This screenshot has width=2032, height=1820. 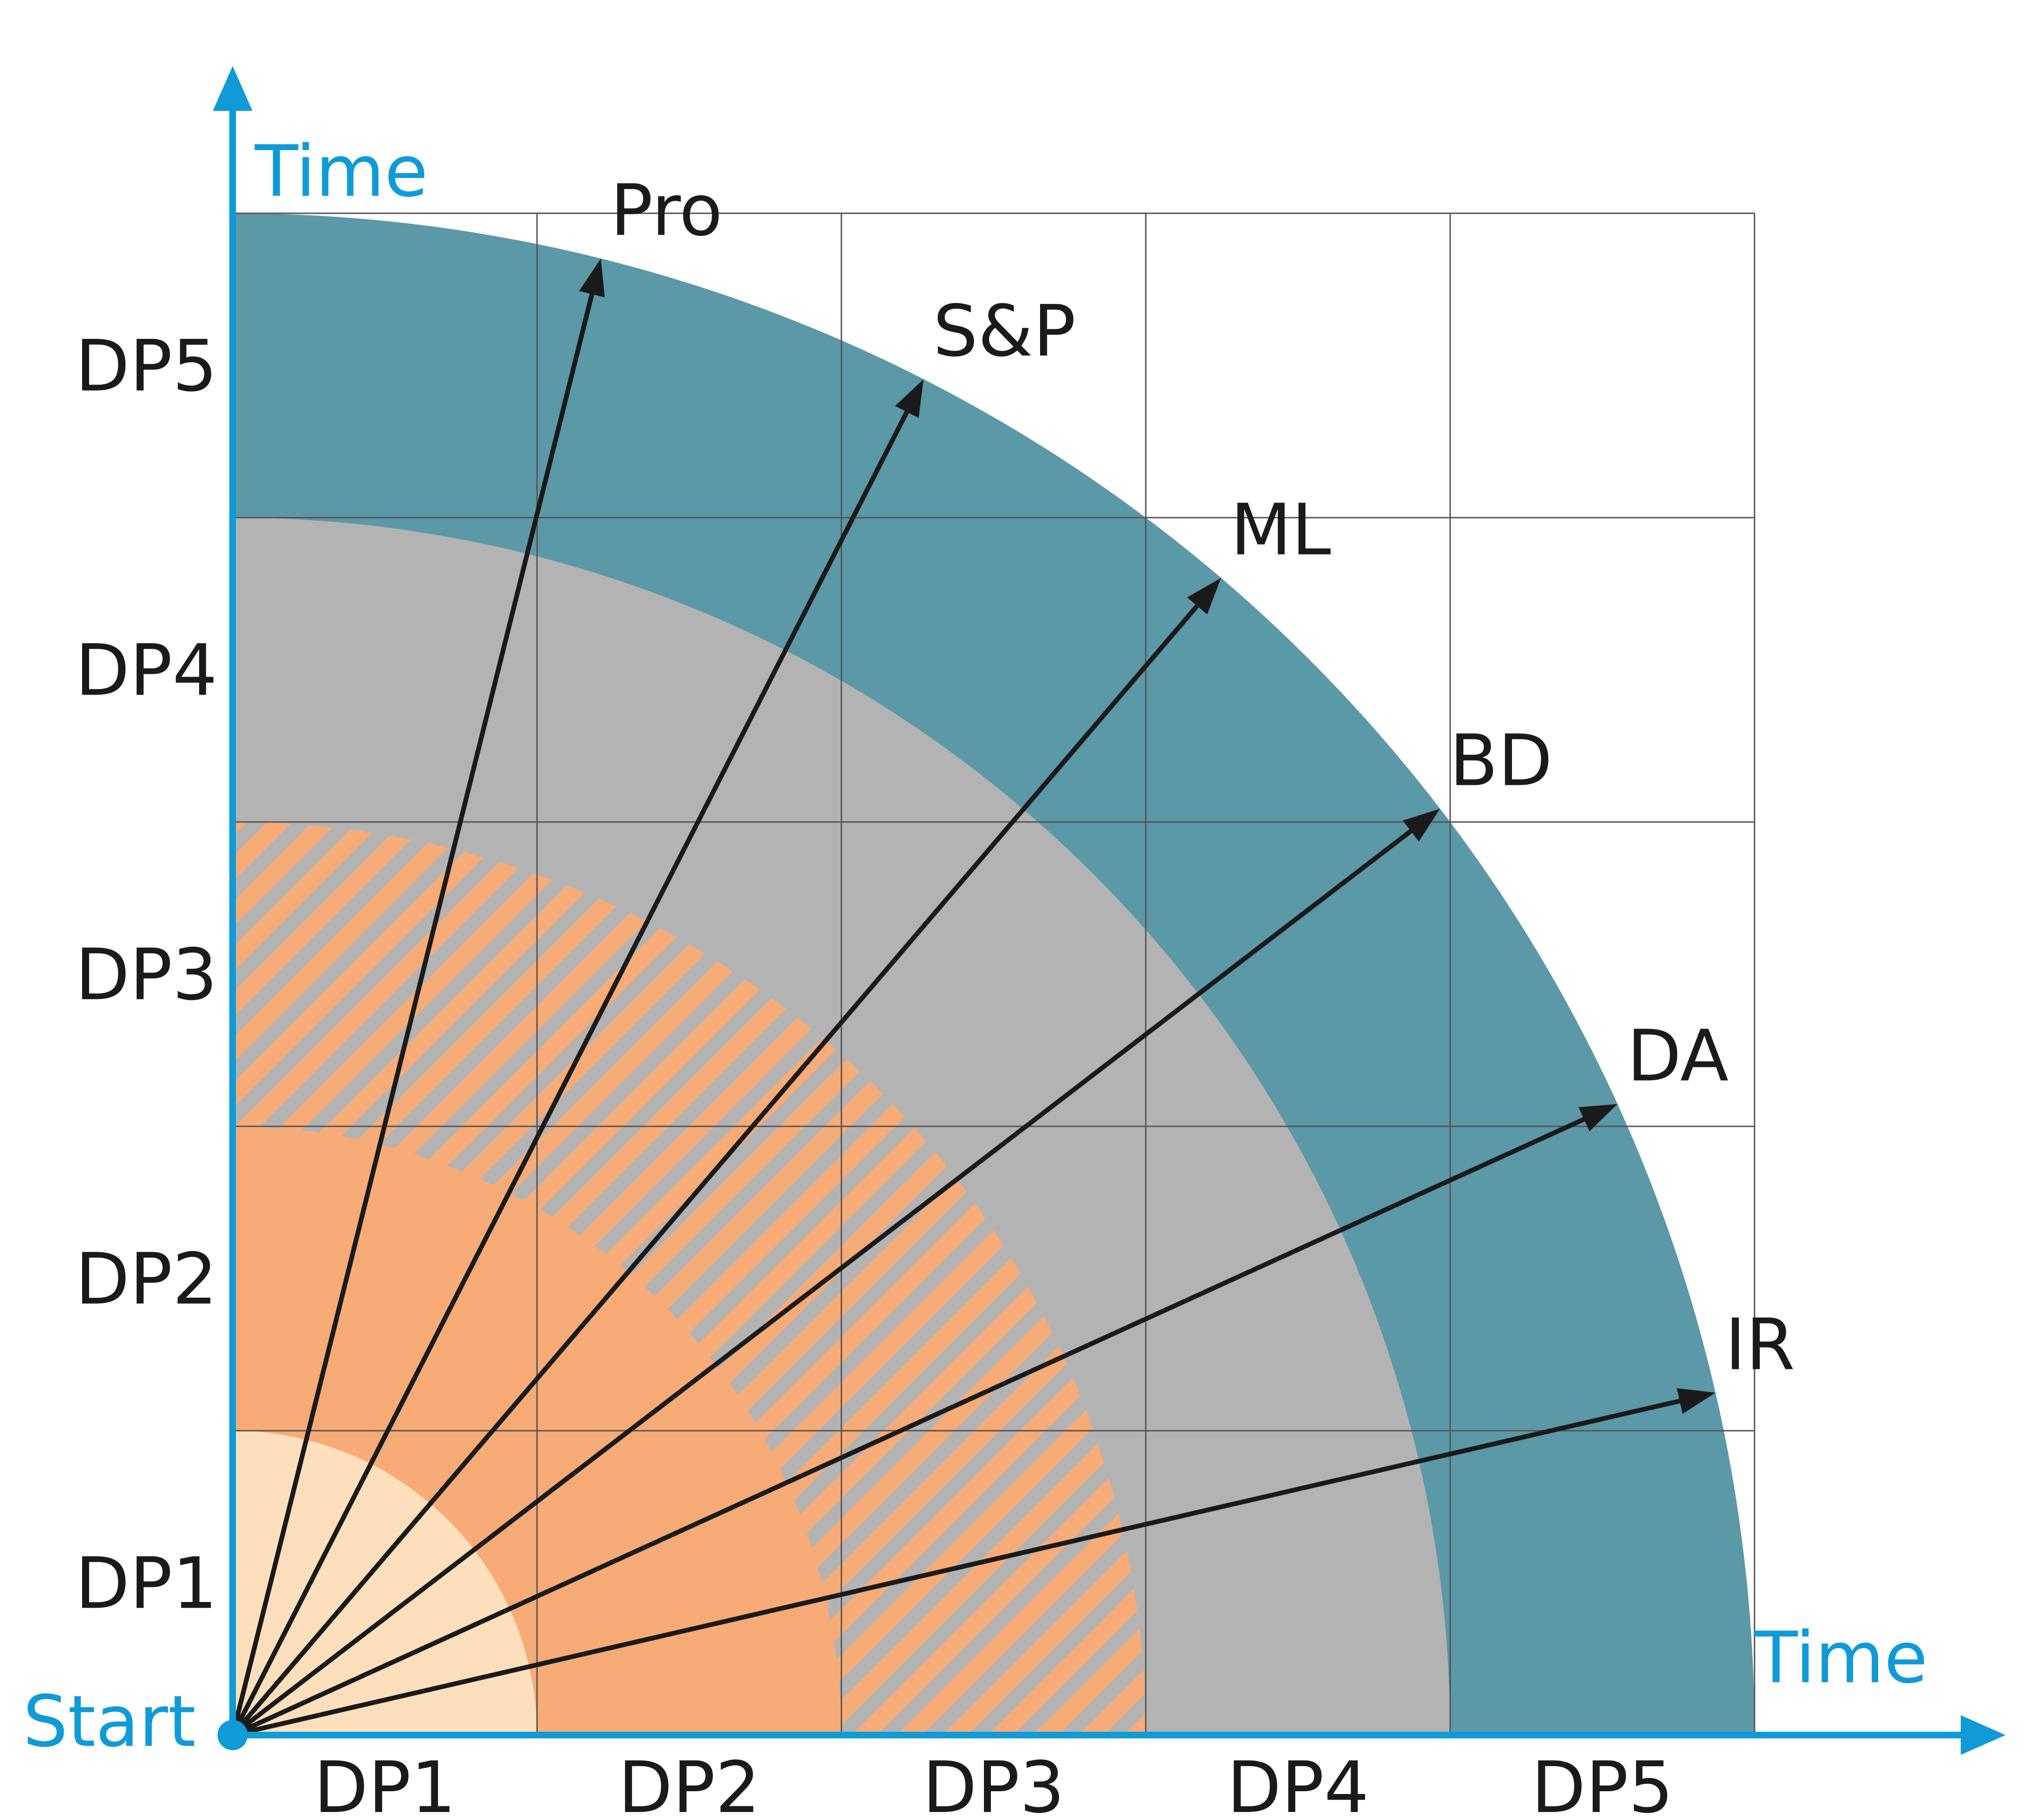 What do you see at coordinates (1280, 530) in the screenshot?
I see `vector-label: ML` at bounding box center [1280, 530].